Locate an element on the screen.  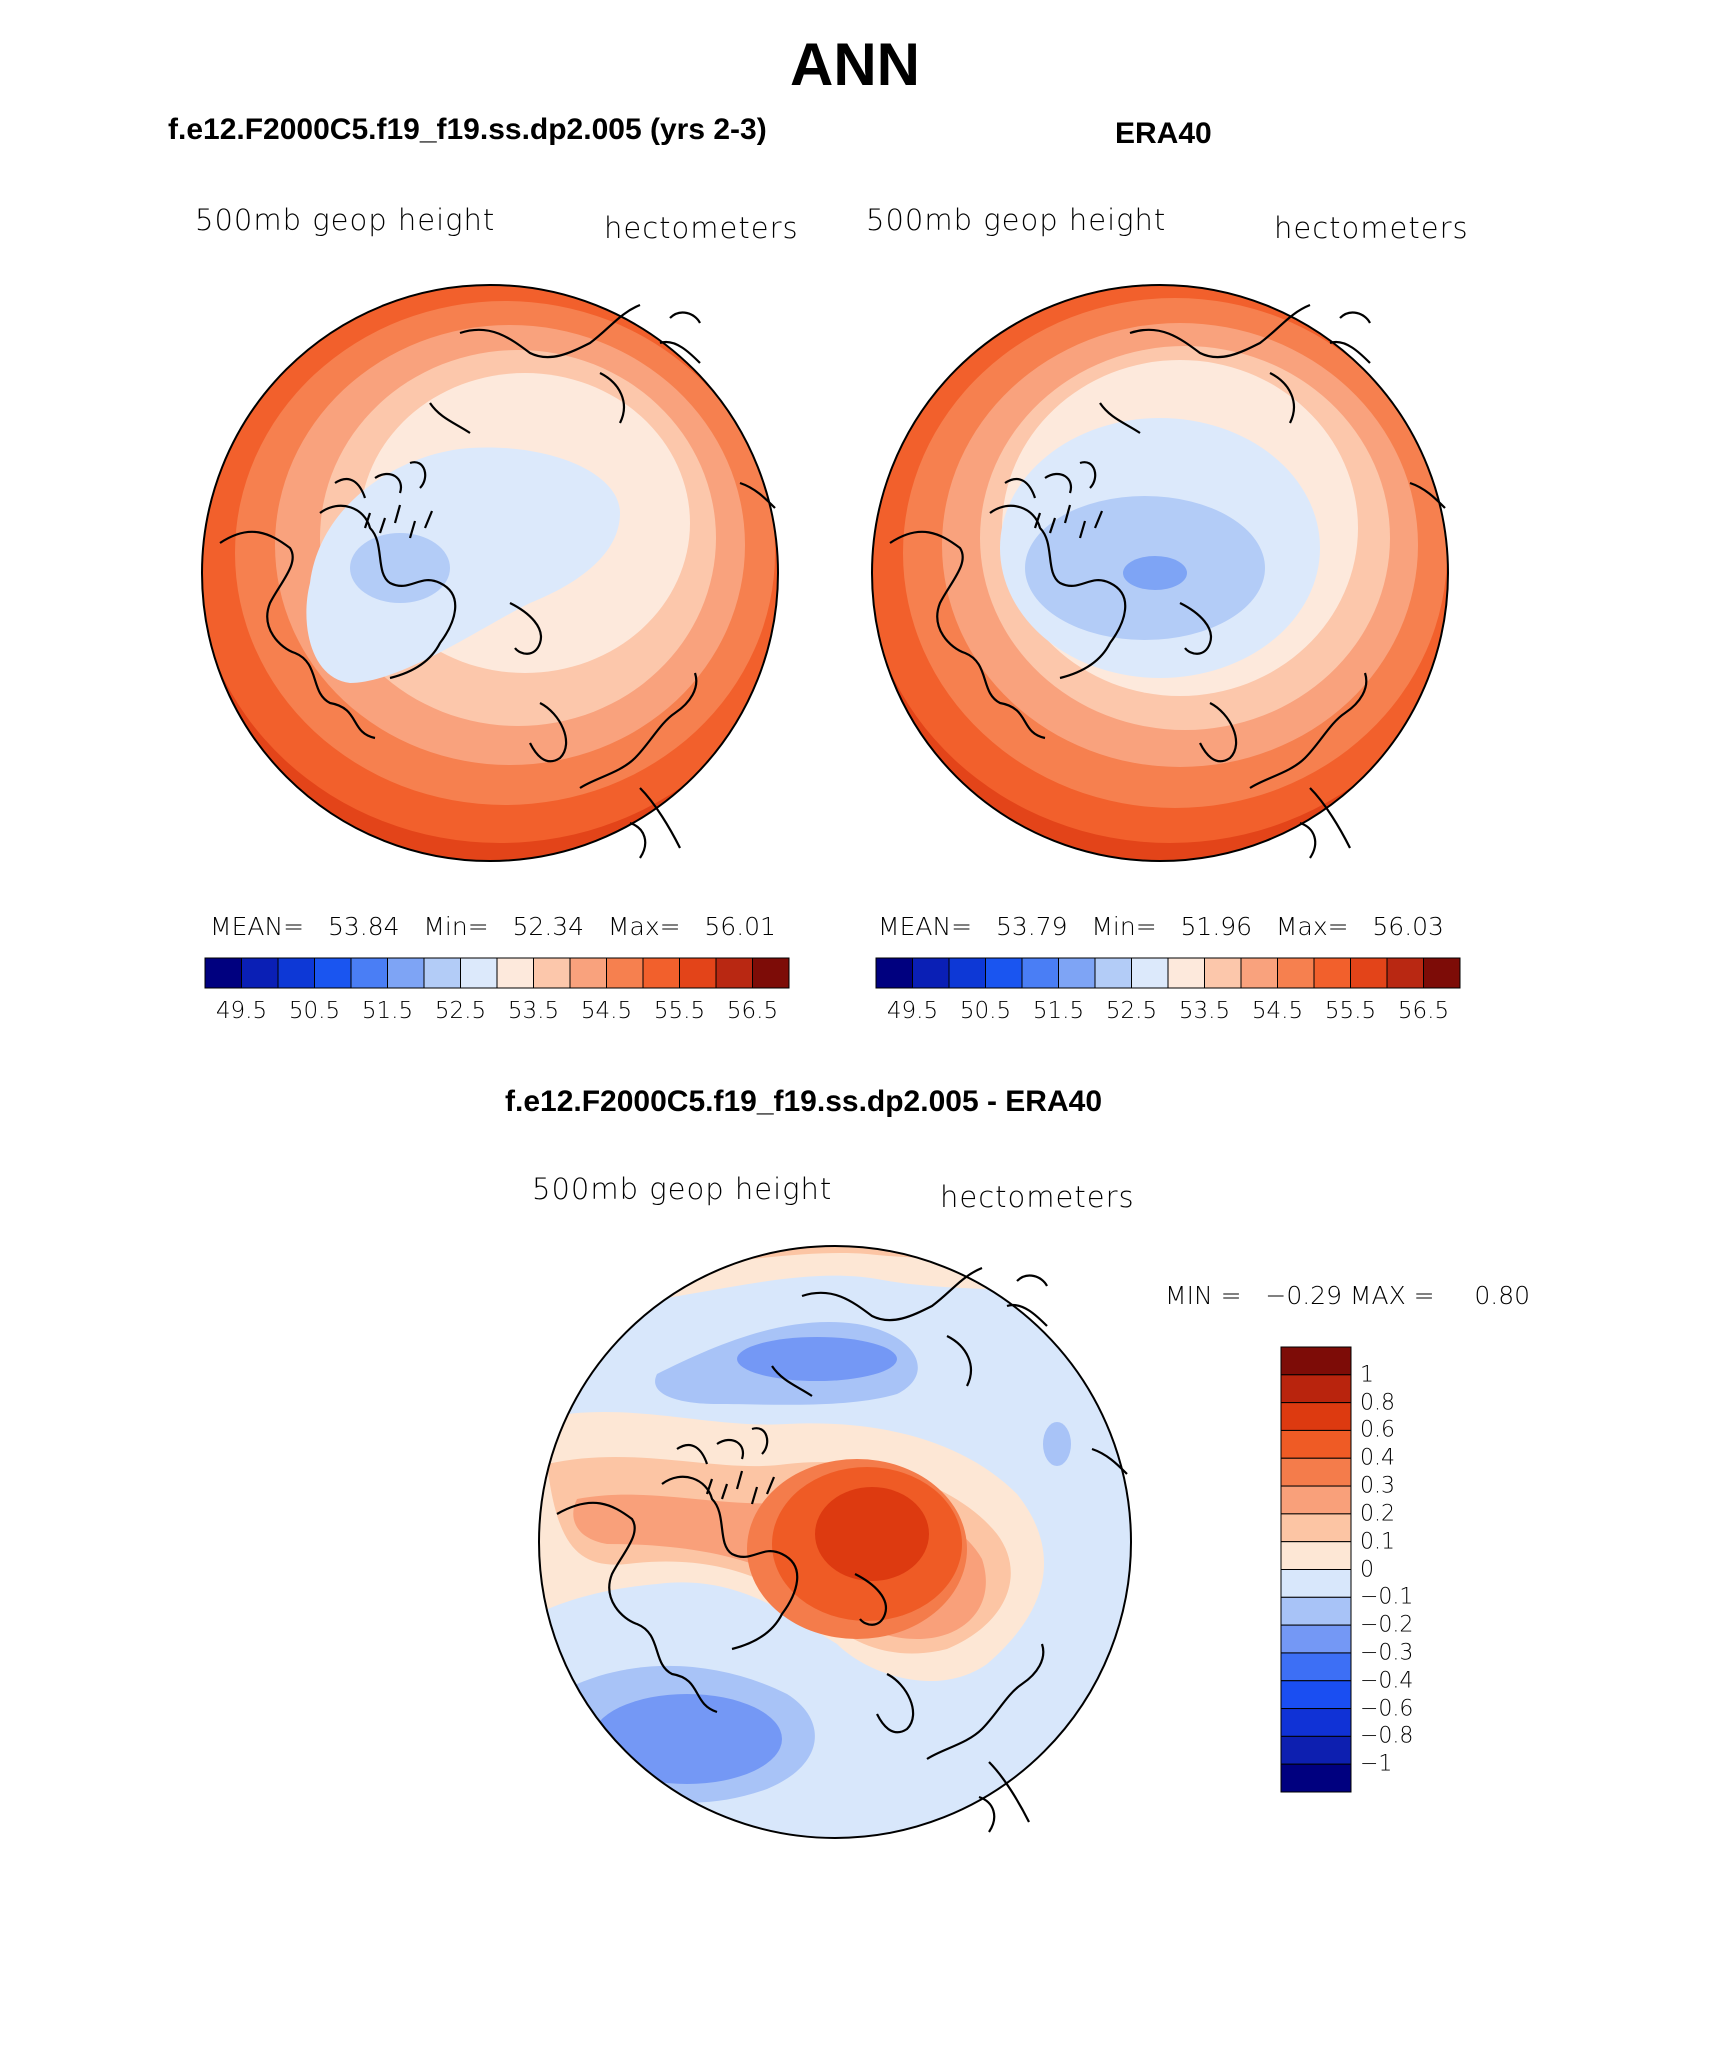
colorbar-label: −0.1 is located at coordinates (1387, 1597).